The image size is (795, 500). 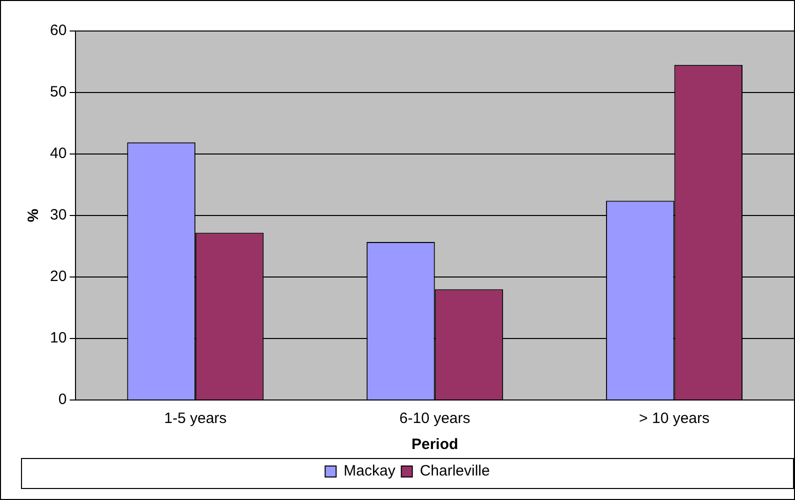 What do you see at coordinates (434, 419) in the screenshot?
I see `x-tick-label: 6-10 years` at bounding box center [434, 419].